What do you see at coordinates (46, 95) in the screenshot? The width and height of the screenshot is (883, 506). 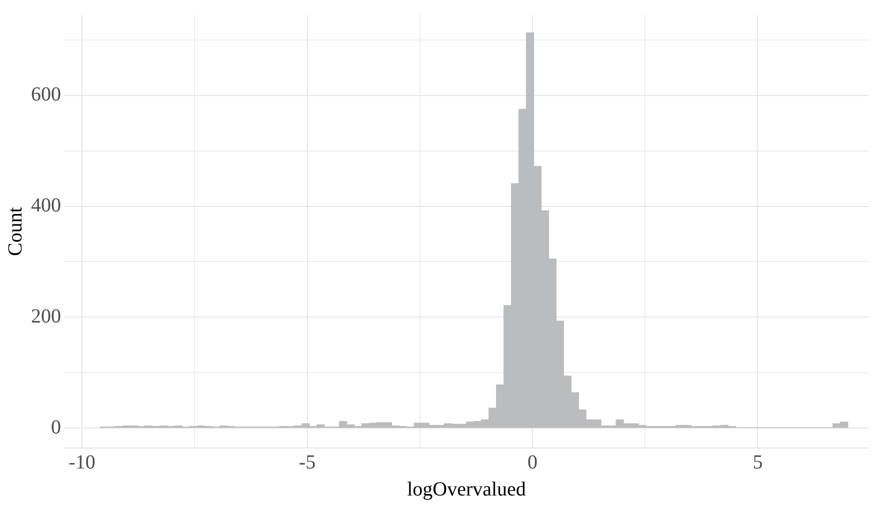 I see `y-tick-label: 600` at bounding box center [46, 95].